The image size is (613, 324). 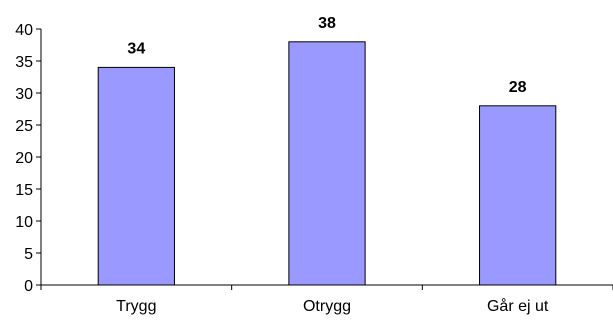 I want to click on category-label: Går ej ut, so click(x=518, y=306).